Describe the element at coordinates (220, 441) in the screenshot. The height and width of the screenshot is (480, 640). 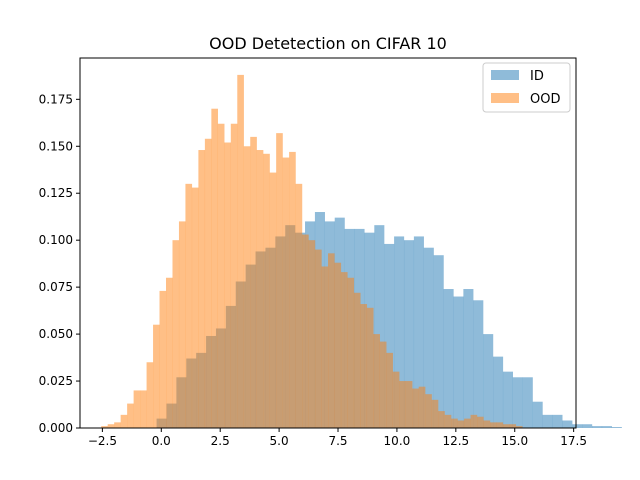
I see `x-tick-label: 2.5` at that location.